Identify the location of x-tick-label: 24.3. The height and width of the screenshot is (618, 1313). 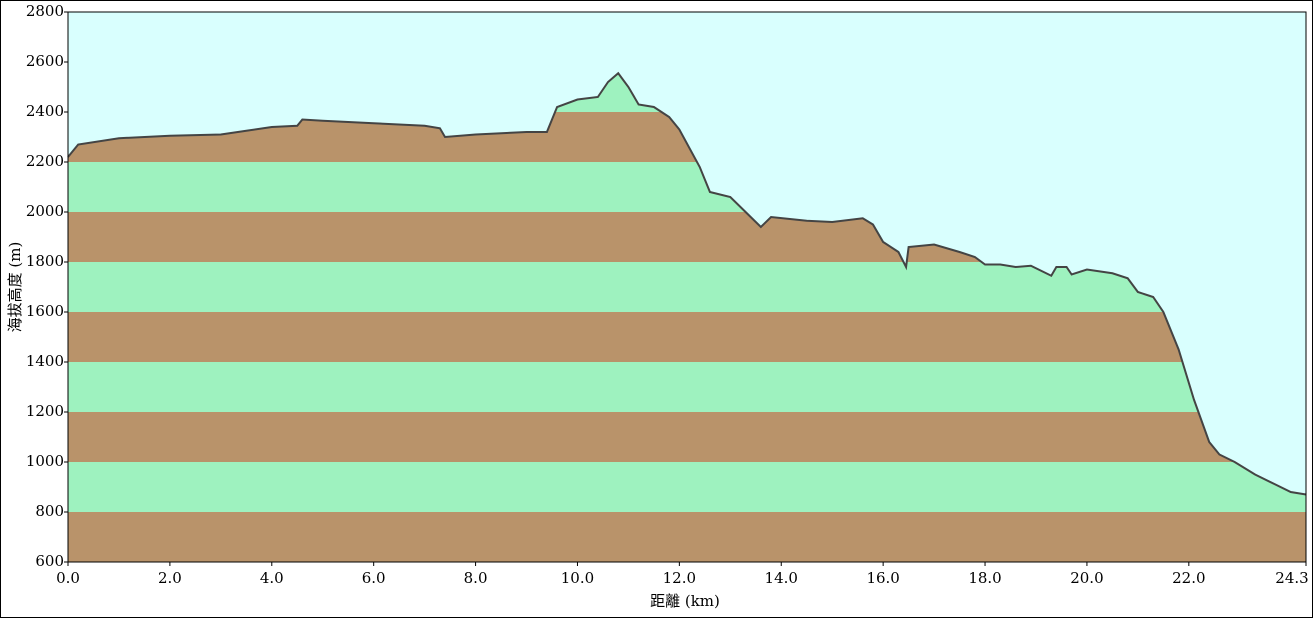
(1291, 578).